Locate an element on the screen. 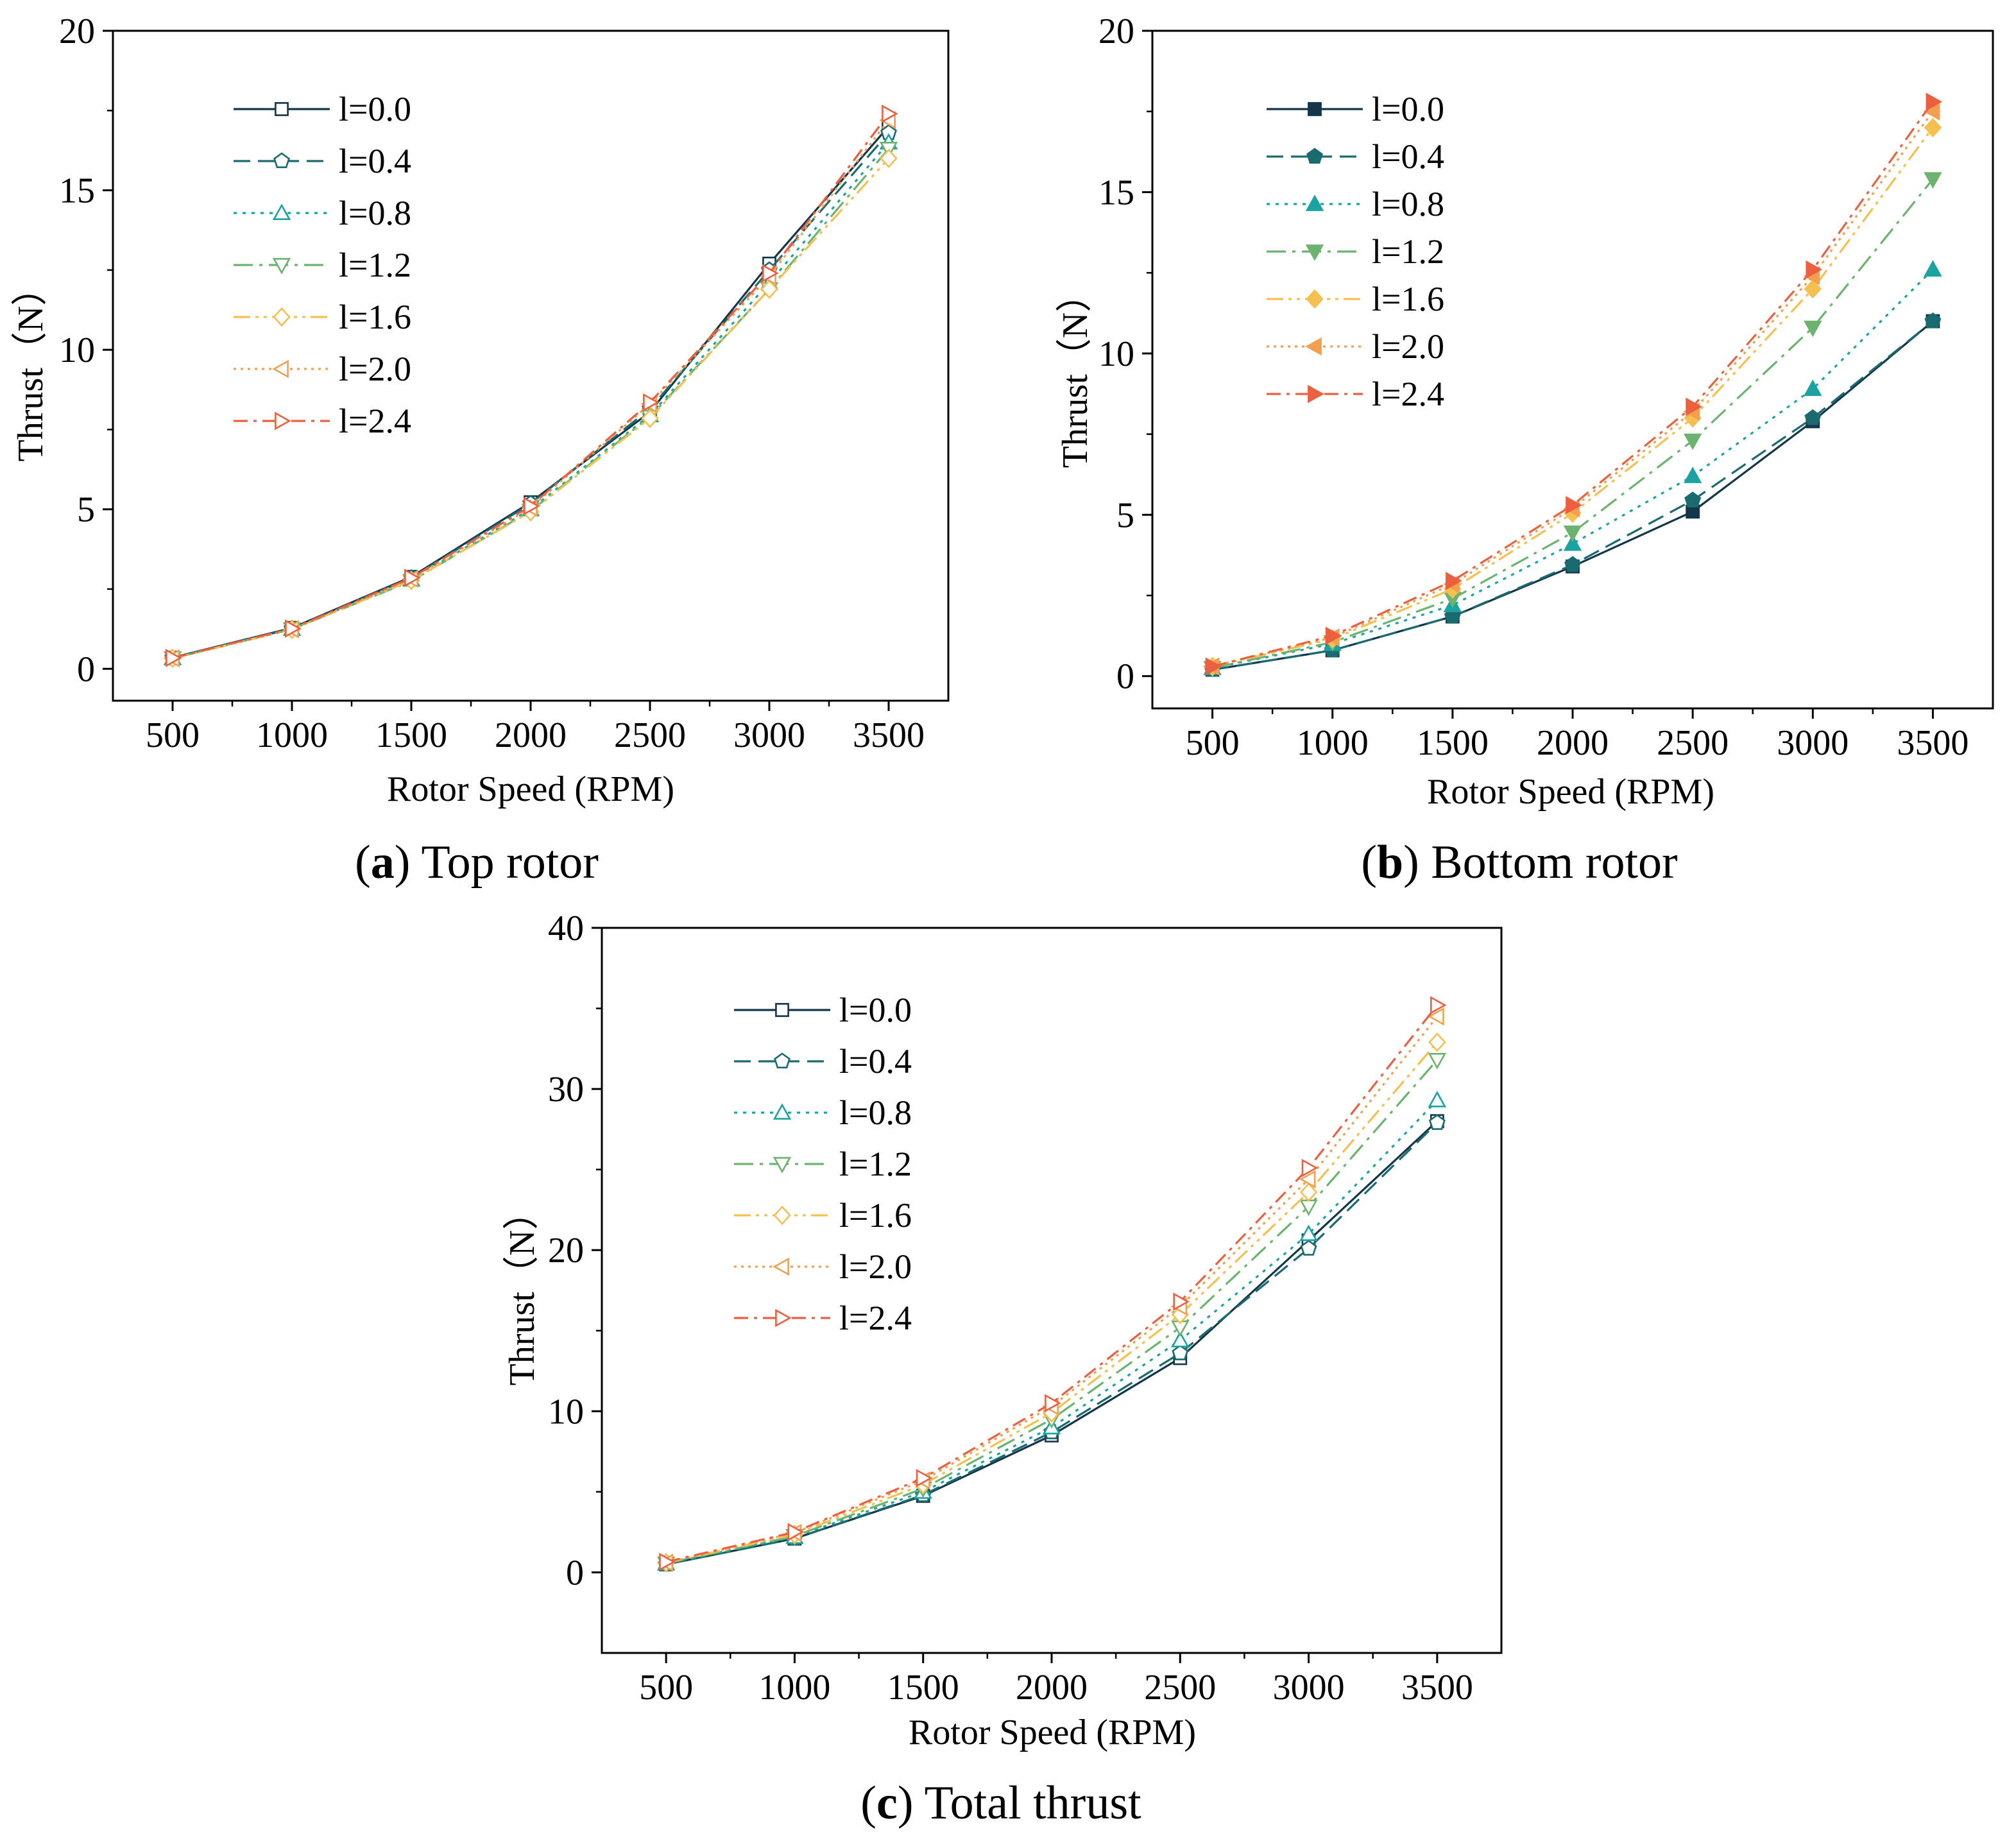  panel-caption: (c) Total thrust is located at coordinates (1000, 1803).